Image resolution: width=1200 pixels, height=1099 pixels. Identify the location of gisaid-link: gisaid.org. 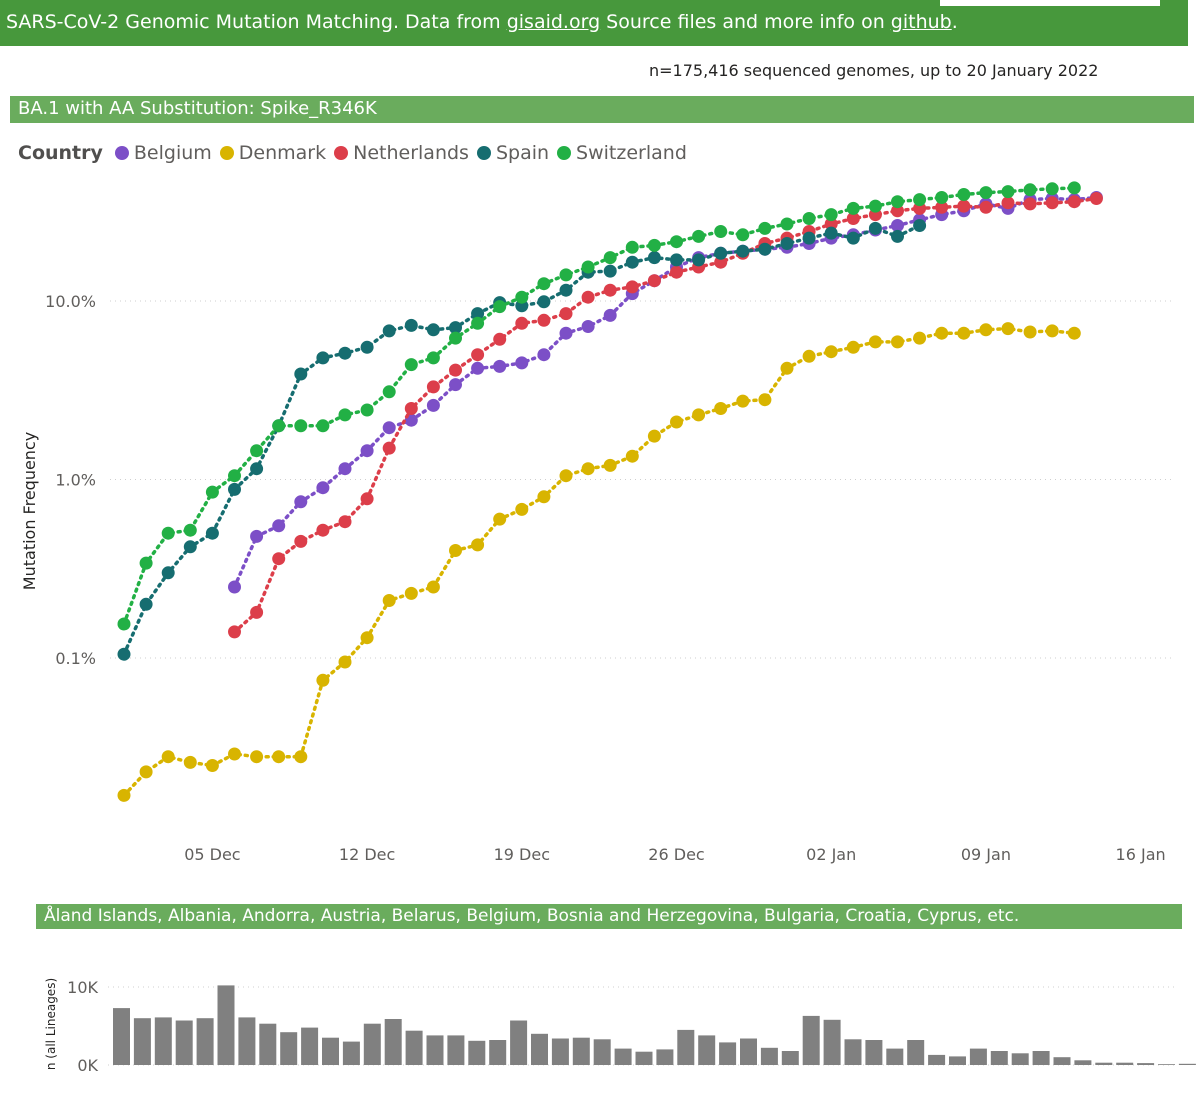
(553, 22).